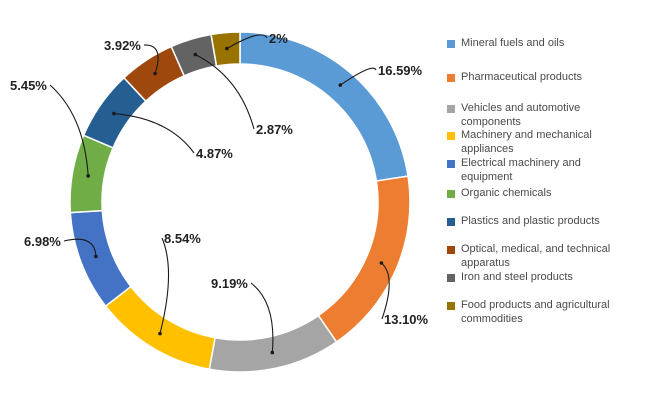  What do you see at coordinates (274, 129) in the screenshot?
I see `data-label-iron-and-steel-products: 2.87%` at bounding box center [274, 129].